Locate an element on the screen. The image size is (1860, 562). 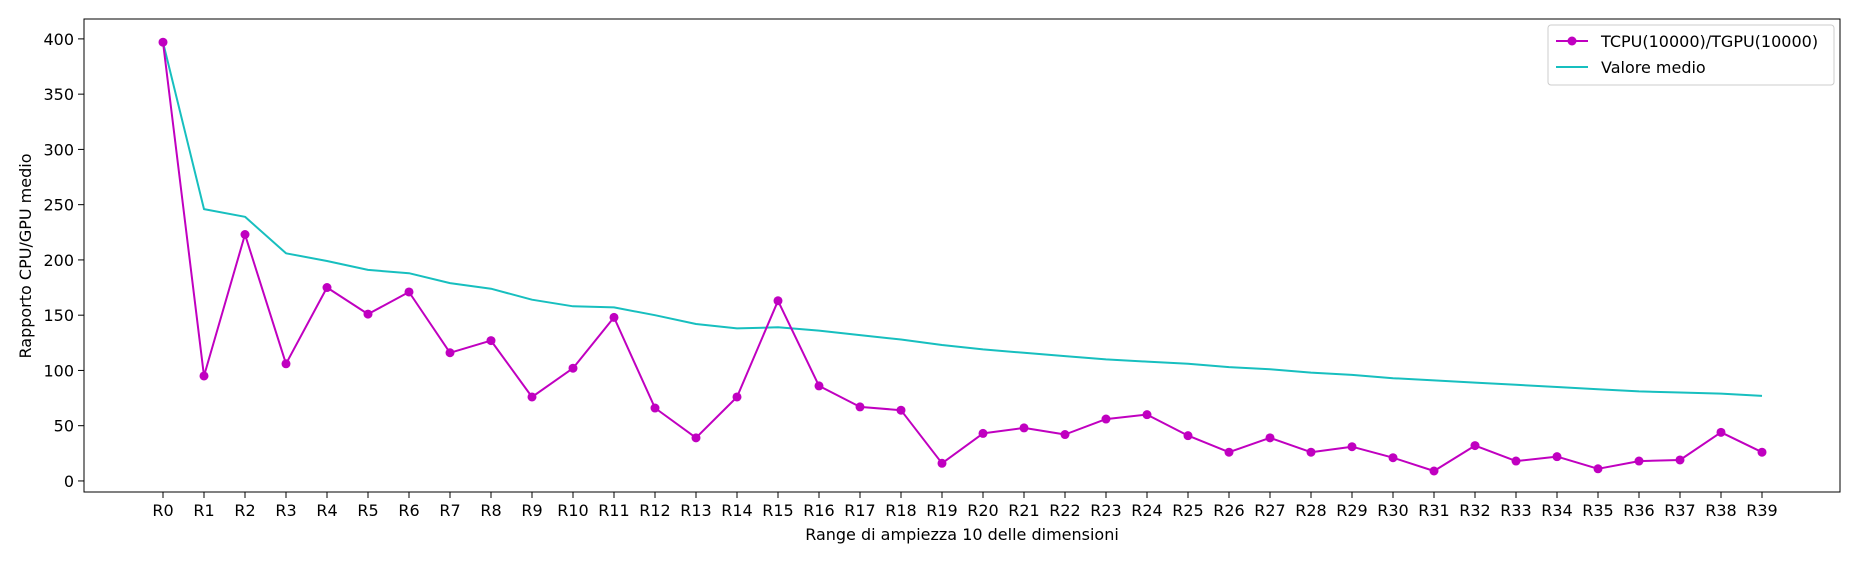
x-tick-label: R14 is located at coordinates (736, 510).